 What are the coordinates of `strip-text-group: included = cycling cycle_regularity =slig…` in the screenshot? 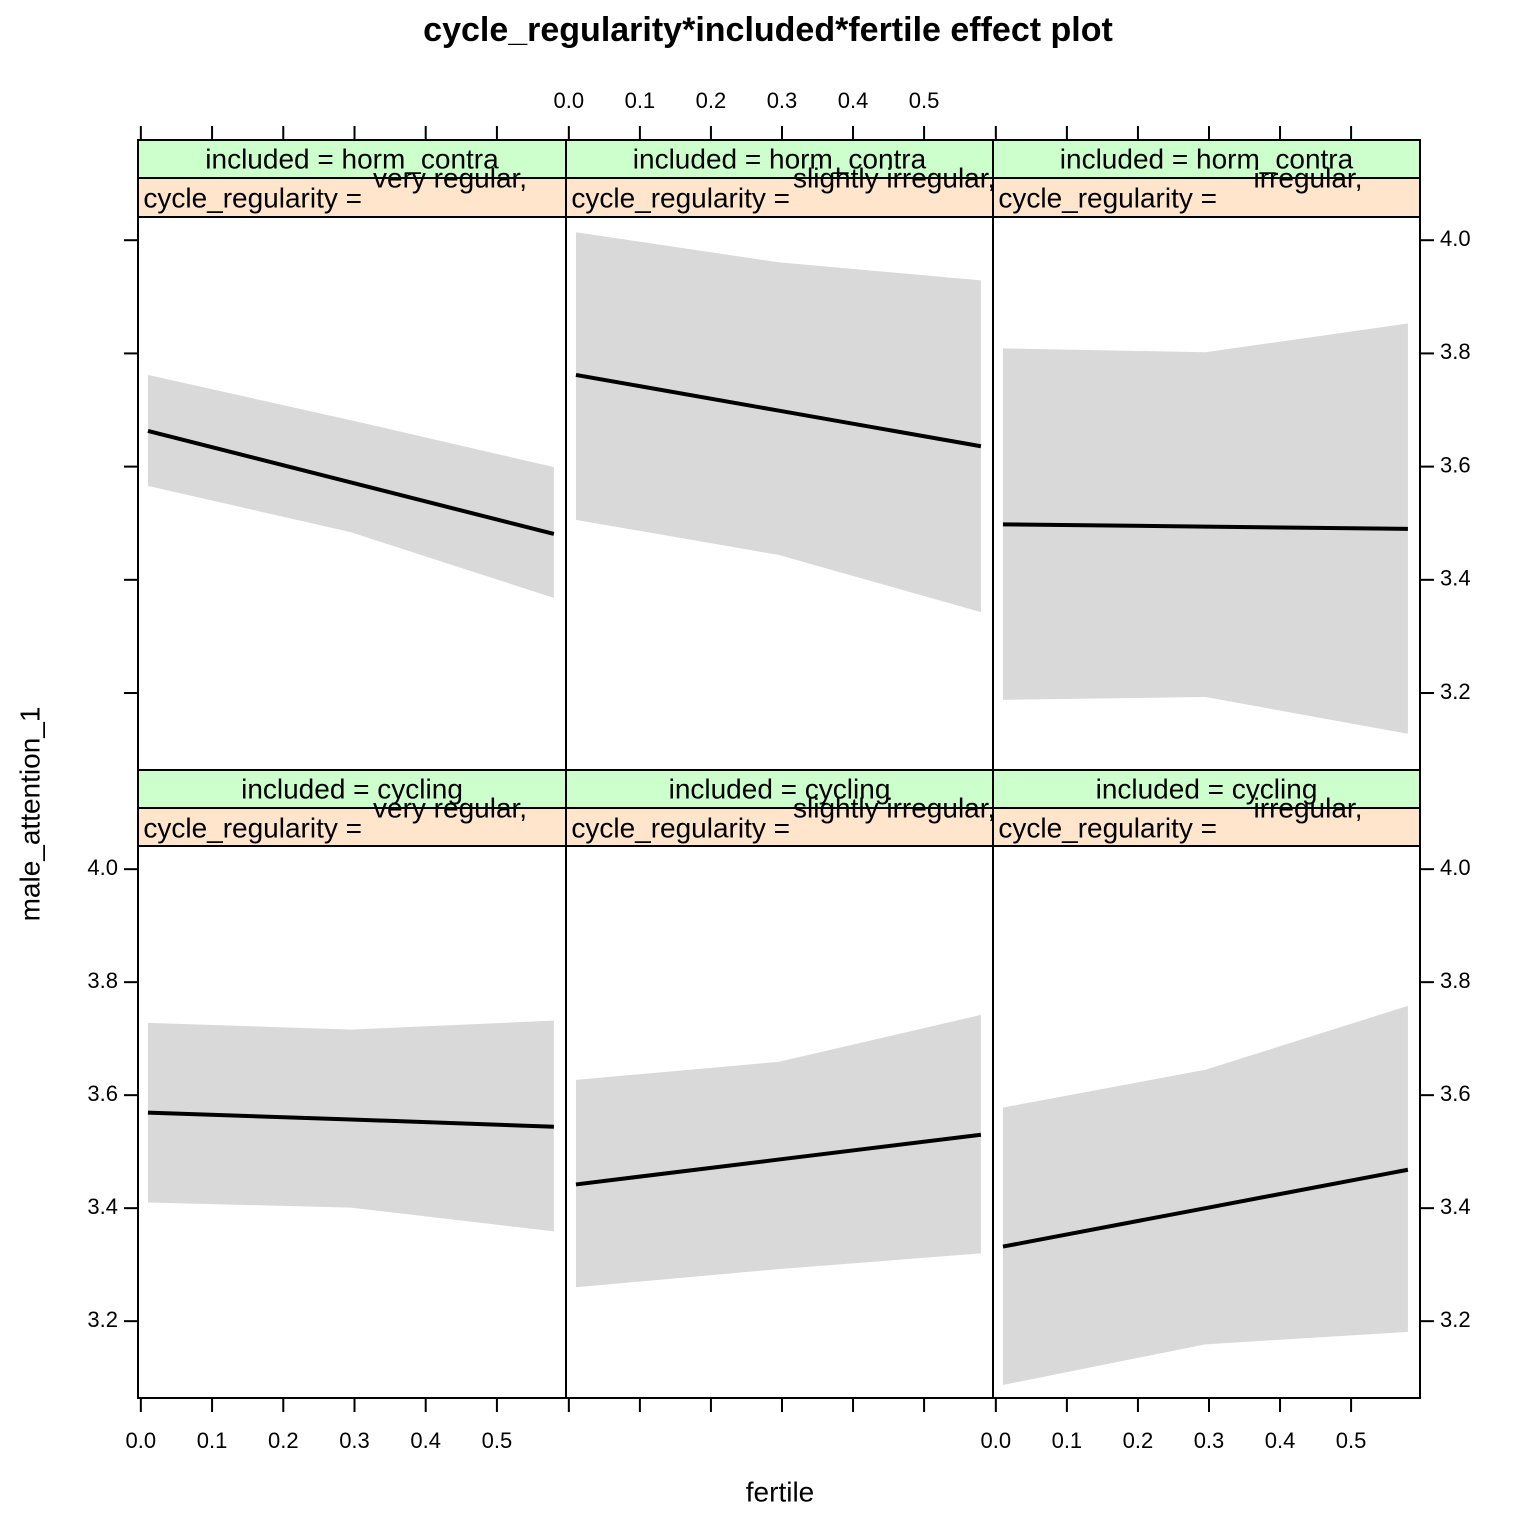 It's located at (783, 808).